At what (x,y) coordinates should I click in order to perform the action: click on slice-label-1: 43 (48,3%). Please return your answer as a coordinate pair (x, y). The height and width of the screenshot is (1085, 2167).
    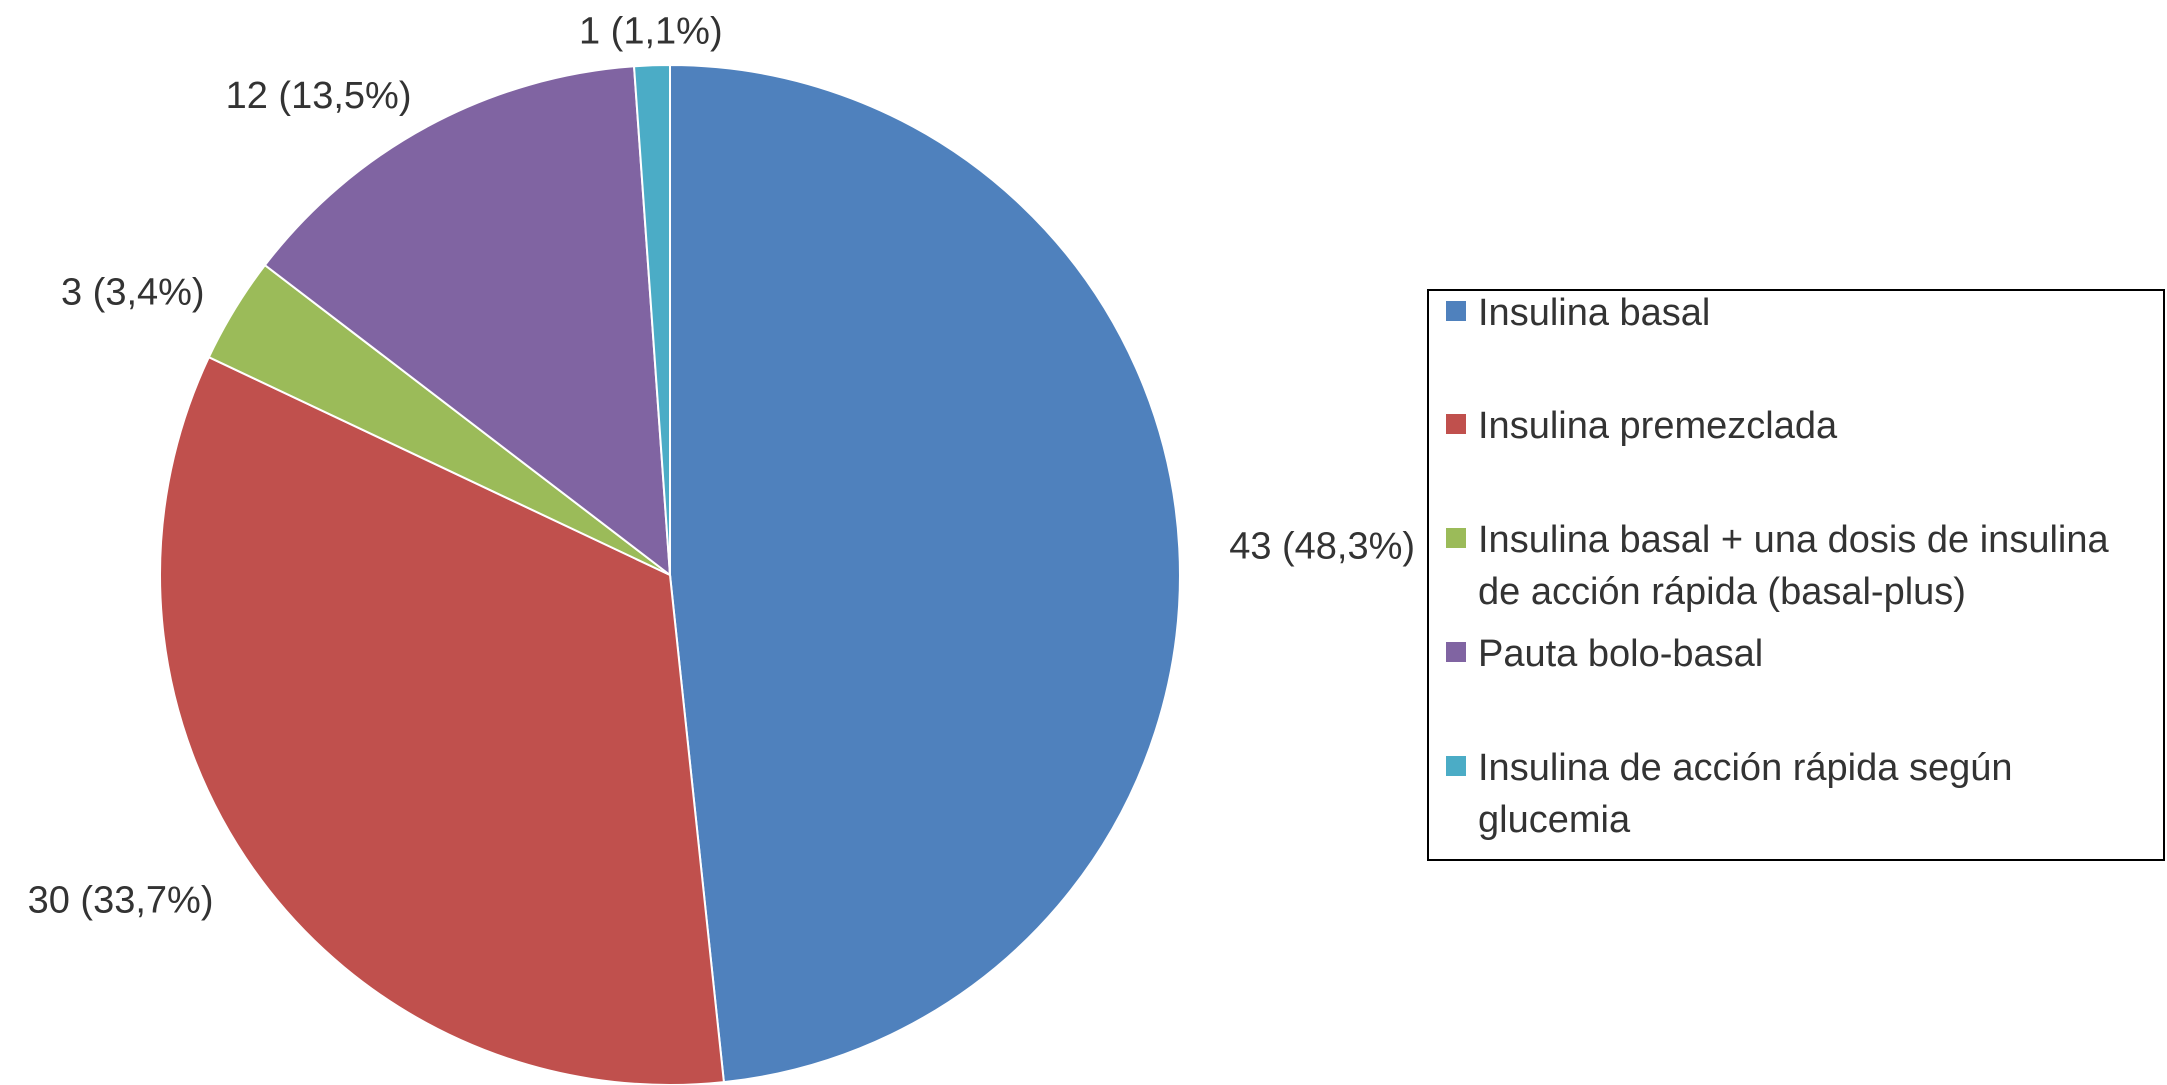
    Looking at the image, I should click on (1322, 546).